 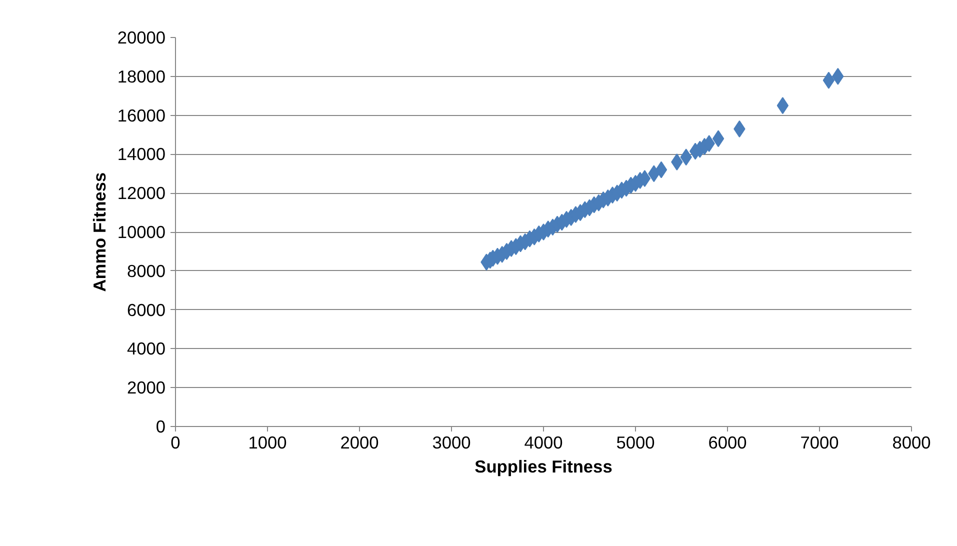 I want to click on x-axis-title: Supplies Fitness, so click(x=543, y=466).